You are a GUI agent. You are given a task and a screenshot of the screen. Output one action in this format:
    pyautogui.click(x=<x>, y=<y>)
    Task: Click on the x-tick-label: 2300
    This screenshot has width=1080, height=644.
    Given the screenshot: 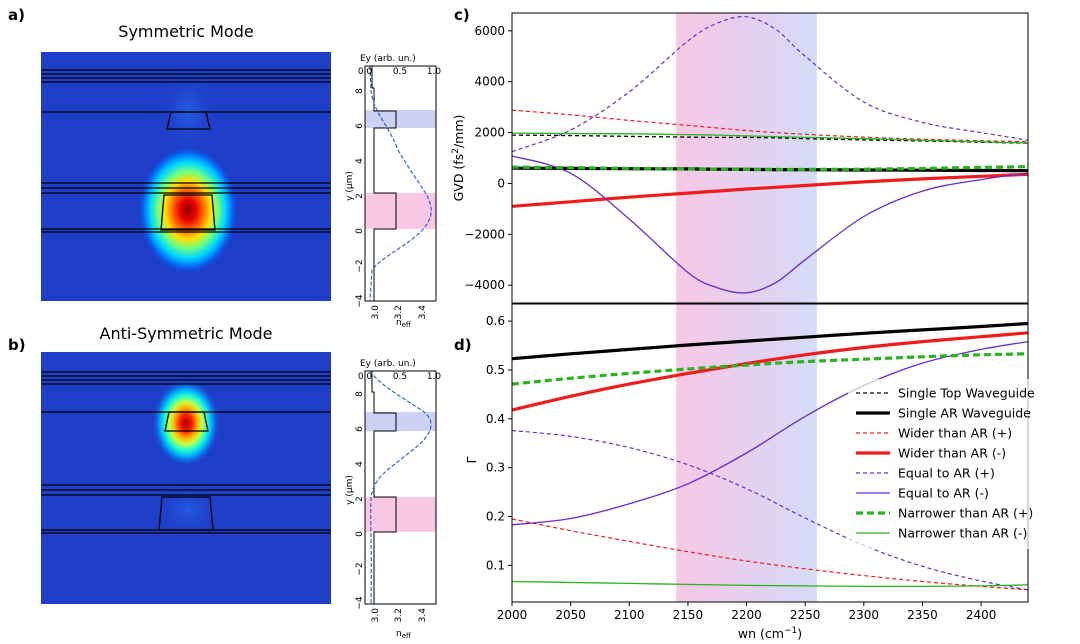 What is the action you would take?
    pyautogui.click(x=864, y=615)
    